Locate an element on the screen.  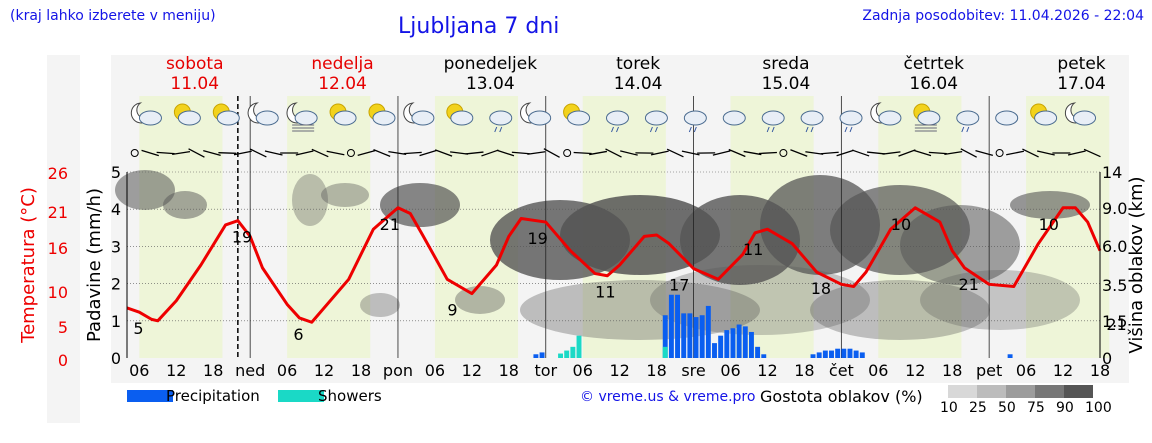
day-name: torek is located at coordinates (638, 64).